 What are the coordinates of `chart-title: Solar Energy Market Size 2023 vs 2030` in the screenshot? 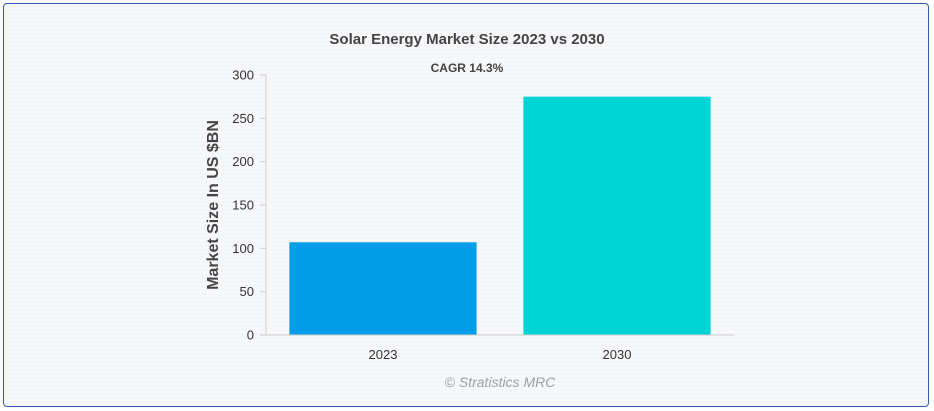 It's located at (466, 39).